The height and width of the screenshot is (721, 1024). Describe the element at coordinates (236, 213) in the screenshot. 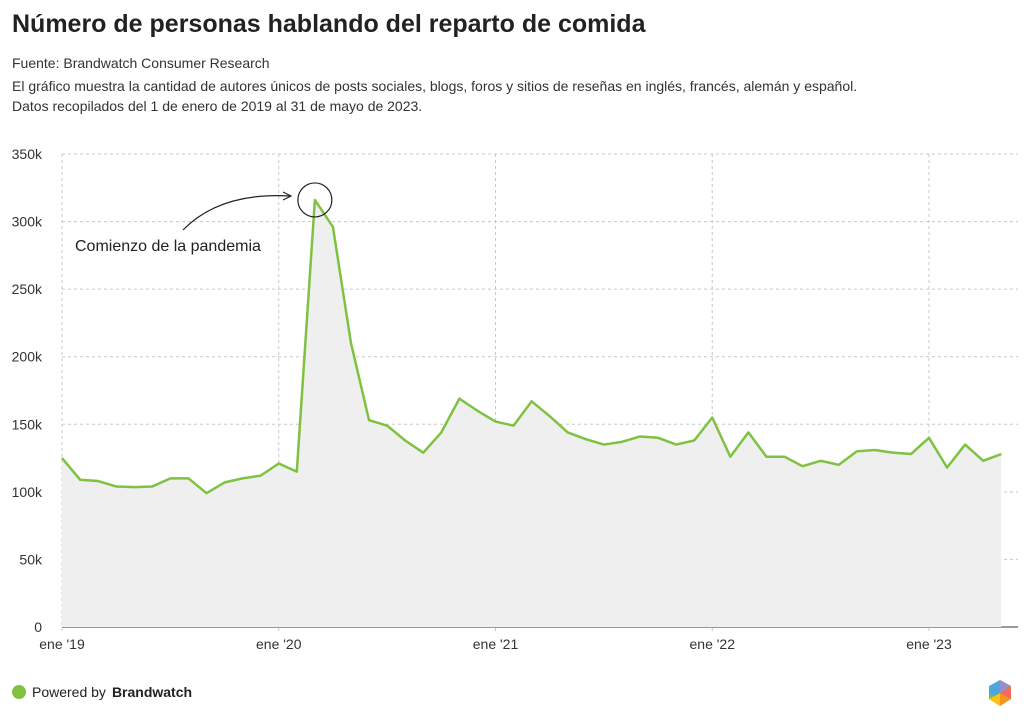

I see `annotation-arrow` at that location.